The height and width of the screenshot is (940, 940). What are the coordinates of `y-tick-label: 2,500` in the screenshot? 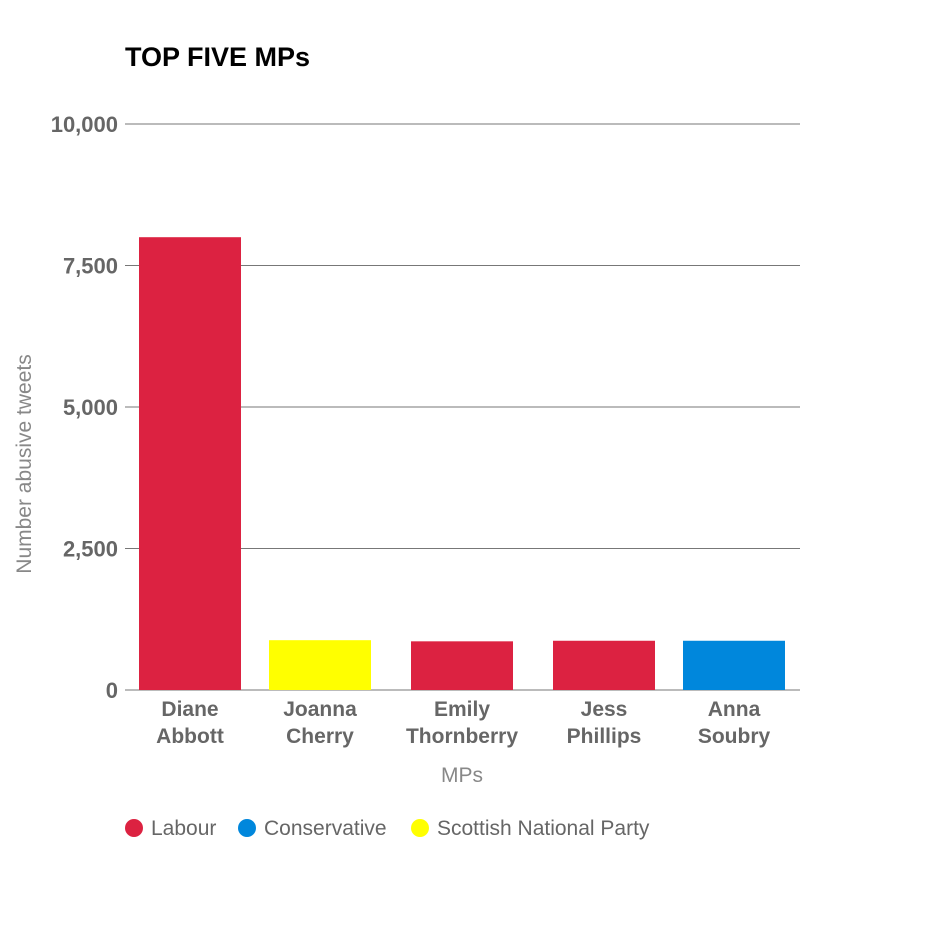 It's located at (90, 549).